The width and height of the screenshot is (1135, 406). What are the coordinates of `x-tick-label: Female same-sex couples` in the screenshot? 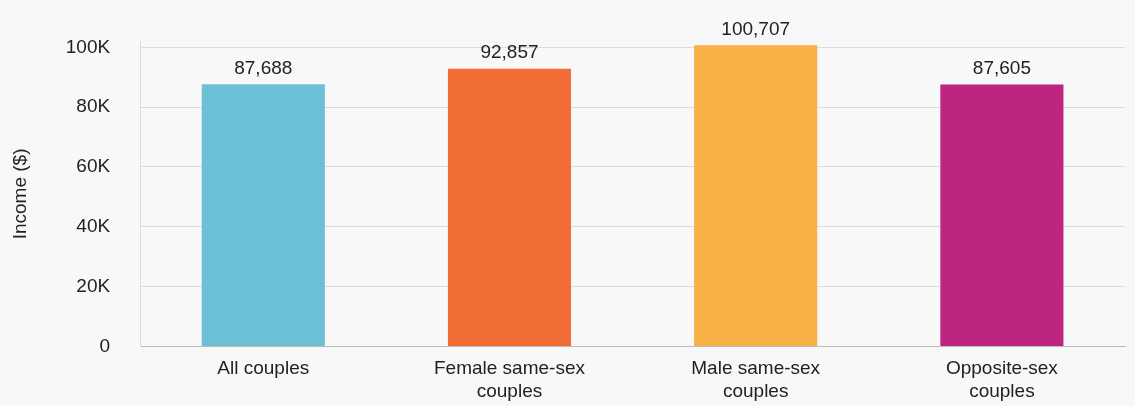 It's located at (509, 379).